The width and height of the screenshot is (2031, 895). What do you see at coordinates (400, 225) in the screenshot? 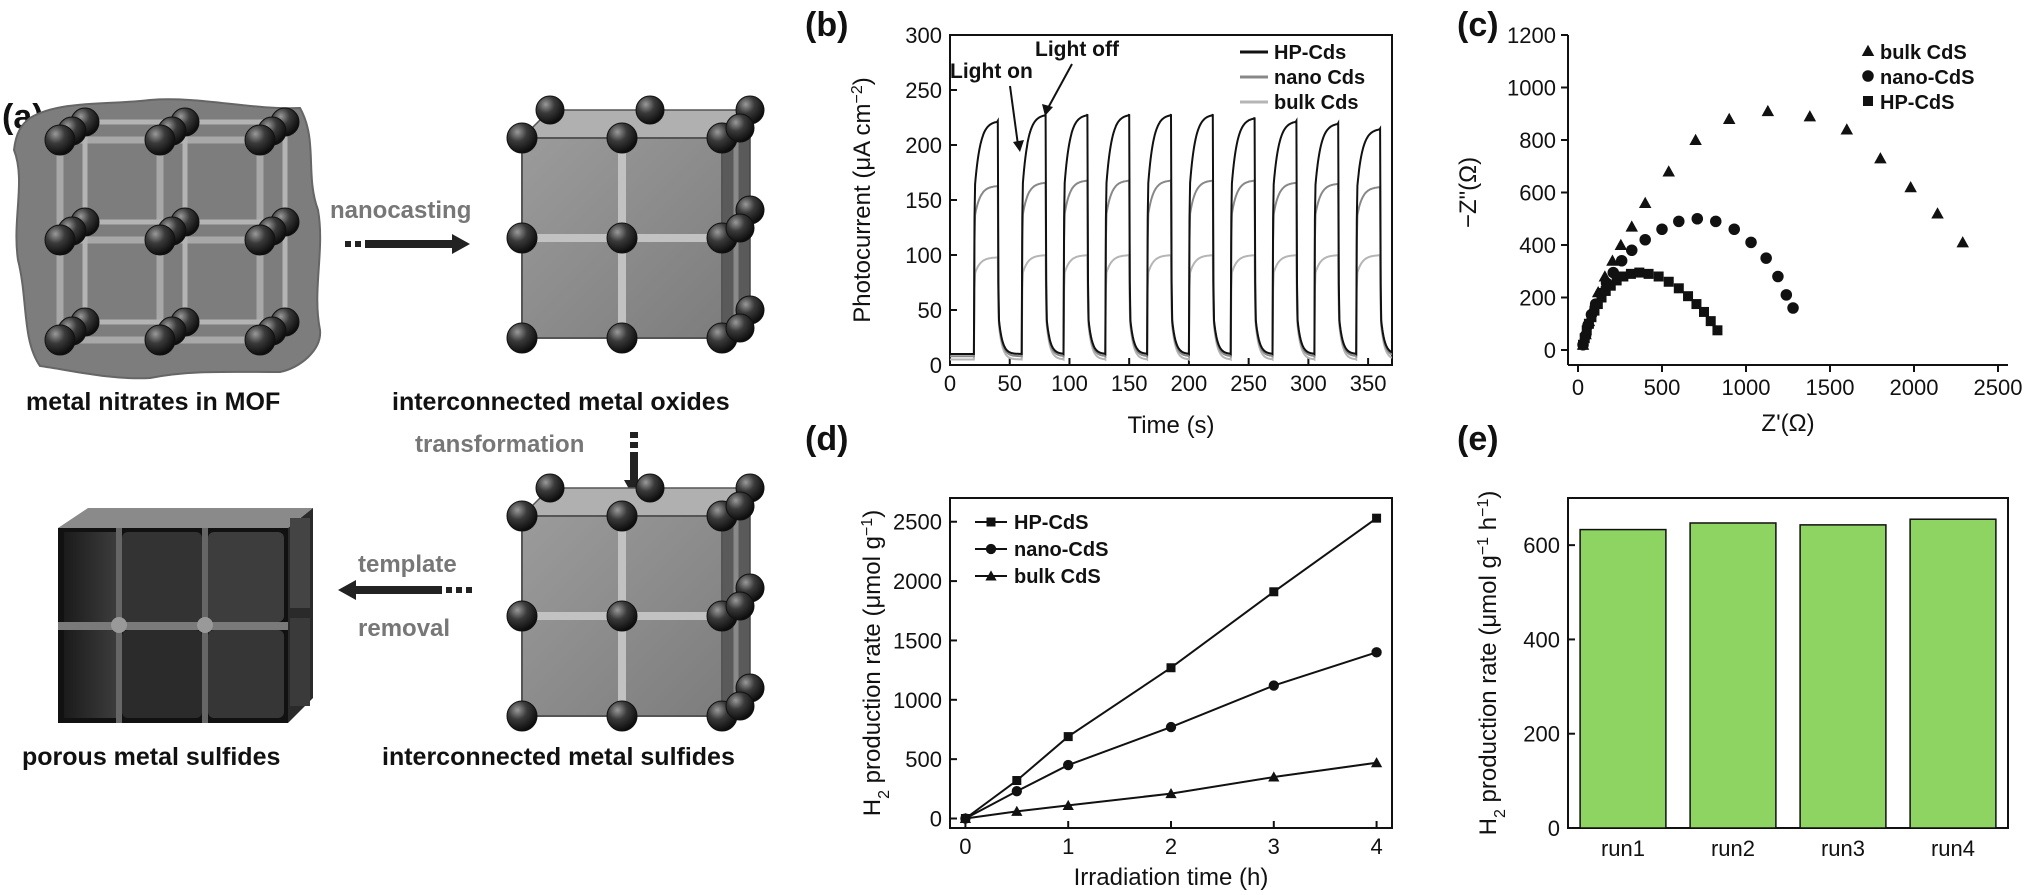
I see `nanocasting-arrow: nanocasting` at bounding box center [400, 225].